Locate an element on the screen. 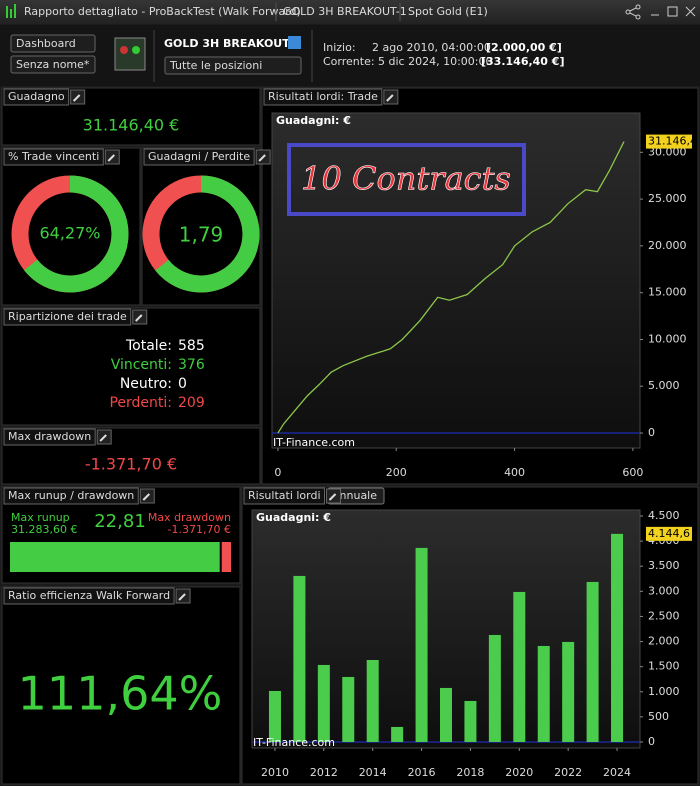 The height and width of the screenshot is (786, 700). panel-title: Guadagni / Perdite is located at coordinates (199, 156).